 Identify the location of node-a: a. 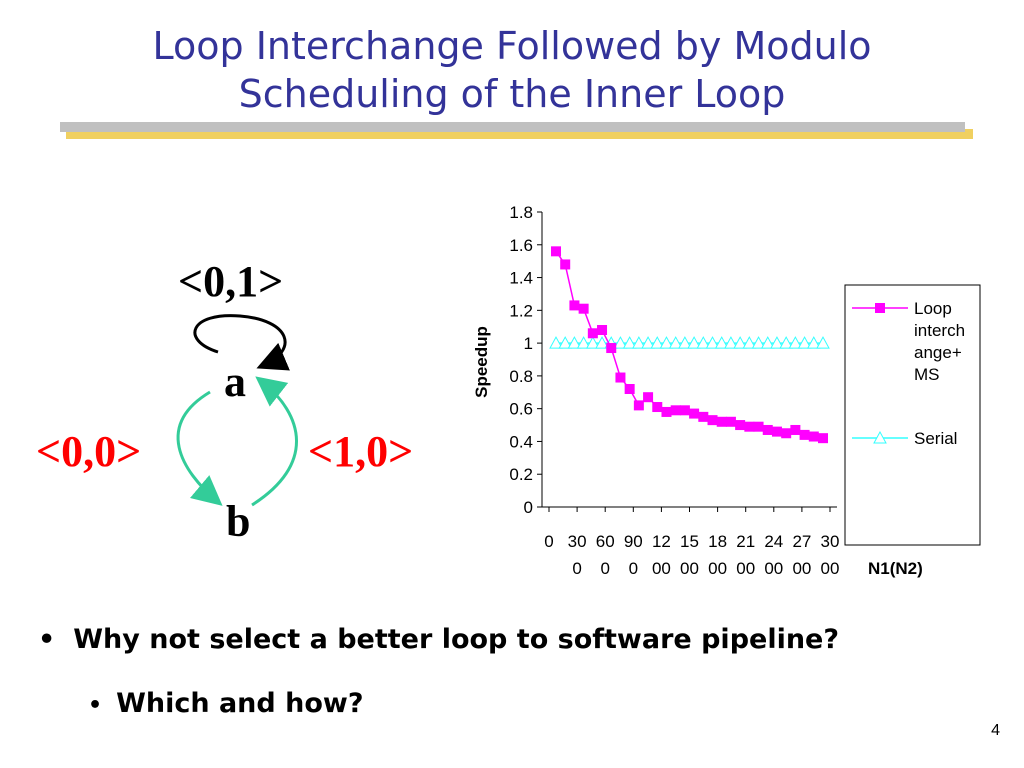
(235, 381).